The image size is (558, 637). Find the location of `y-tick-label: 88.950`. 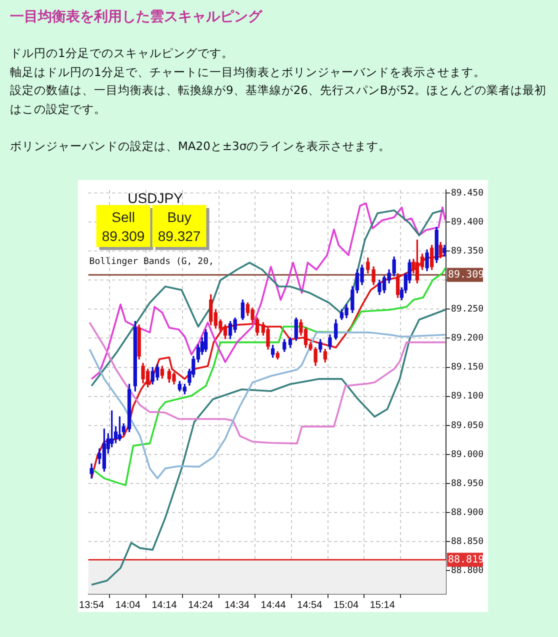

y-tick-label: 88.950 is located at coordinates (467, 483).